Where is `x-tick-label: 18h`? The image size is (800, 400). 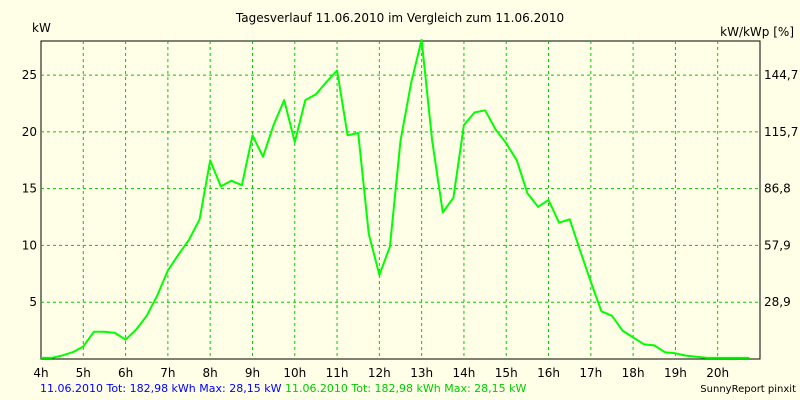 x-tick-label: 18h is located at coordinates (633, 373).